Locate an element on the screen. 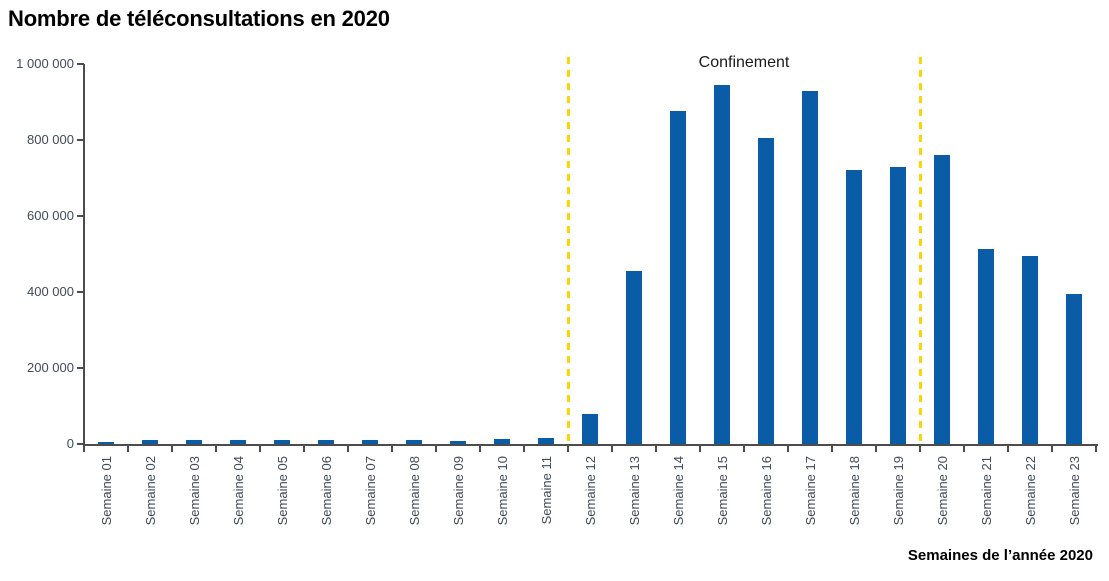 Image resolution: width=1109 pixels, height=581 pixels. x-tick-label: Semaine 03 is located at coordinates (194, 491).